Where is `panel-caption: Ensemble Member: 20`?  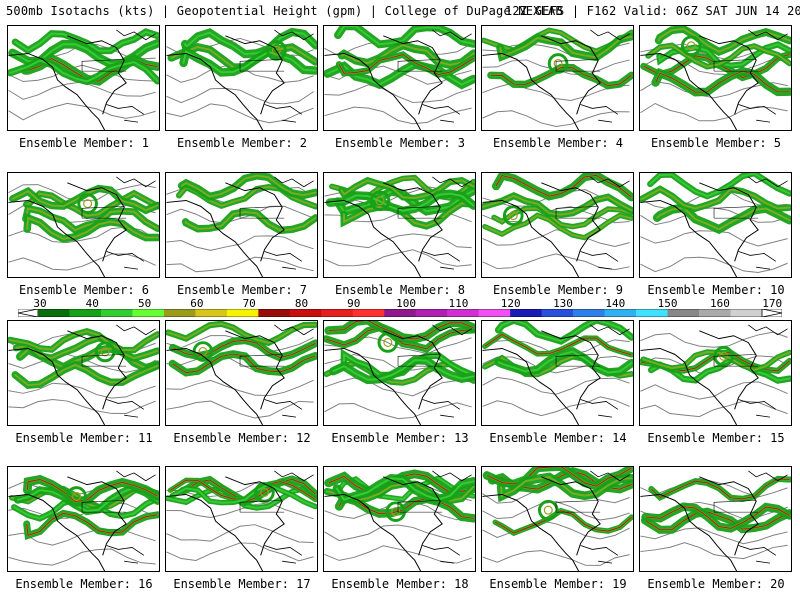 panel-caption: Ensemble Member: 20 is located at coordinates (716, 584).